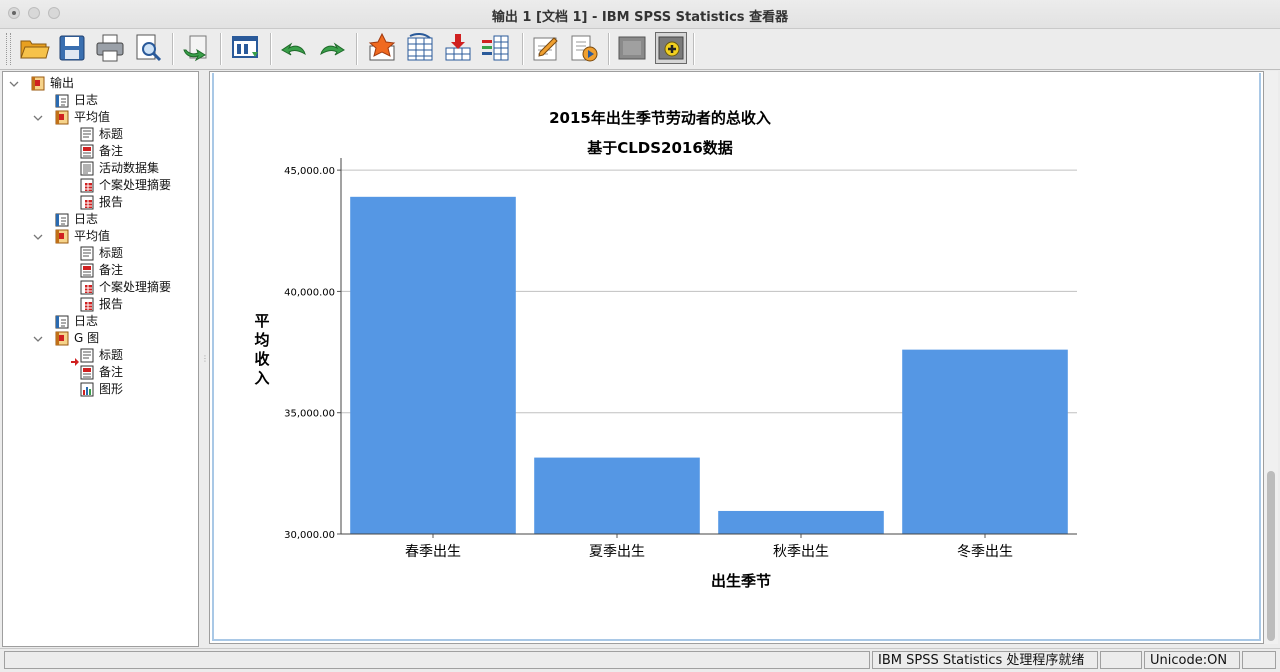 The width and height of the screenshot is (1280, 672). I want to click on zoom-window-button, so click(54, 13).